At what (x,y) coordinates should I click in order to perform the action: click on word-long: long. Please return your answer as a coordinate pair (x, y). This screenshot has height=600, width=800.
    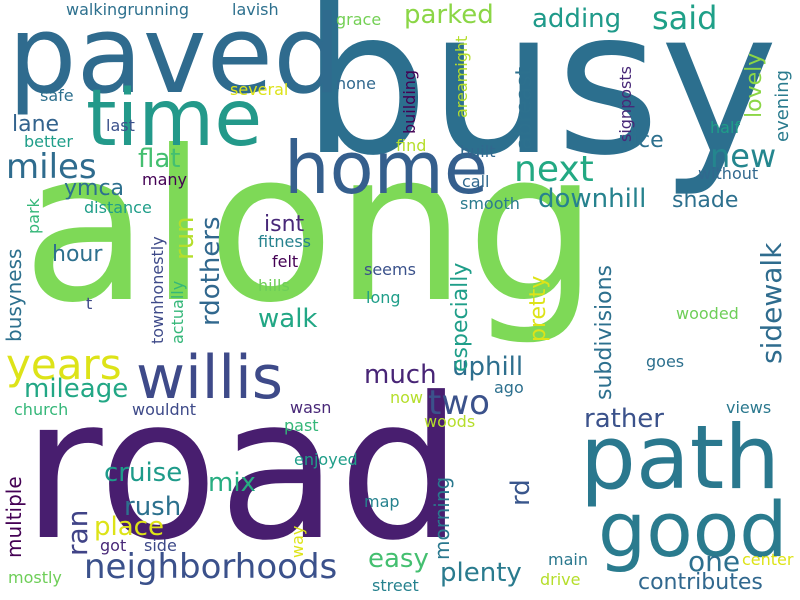
    Looking at the image, I should click on (383, 297).